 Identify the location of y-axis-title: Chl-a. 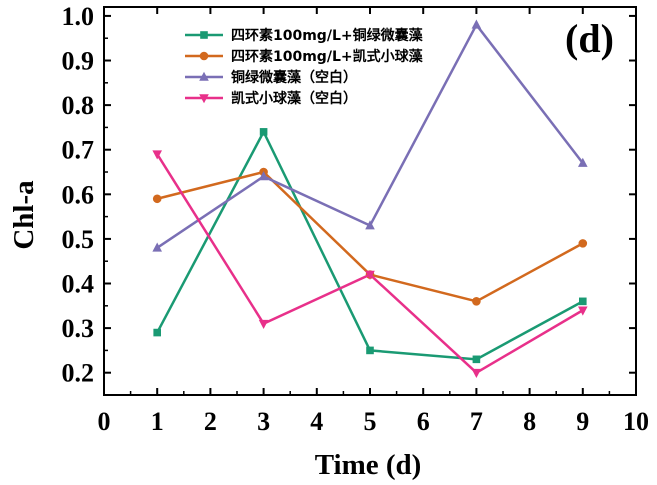
(24, 215).